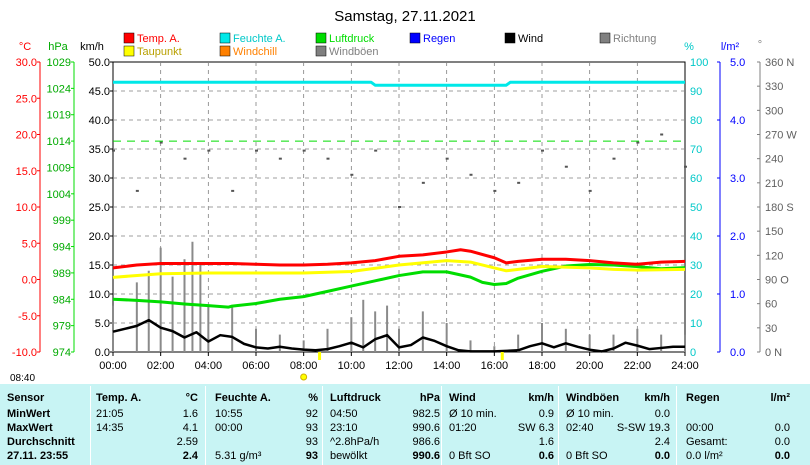 The height and width of the screenshot is (465, 810). I want to click on dir-tick-label: 330, so click(774, 87).